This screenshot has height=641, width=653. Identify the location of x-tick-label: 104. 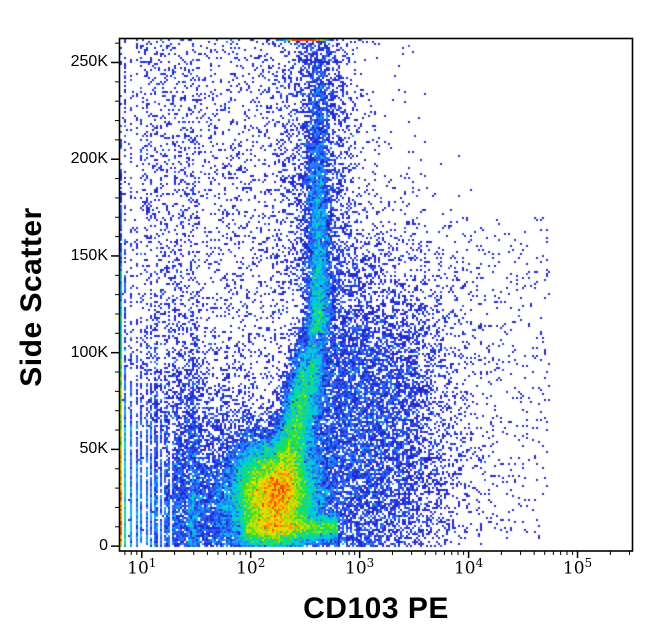
(468, 567).